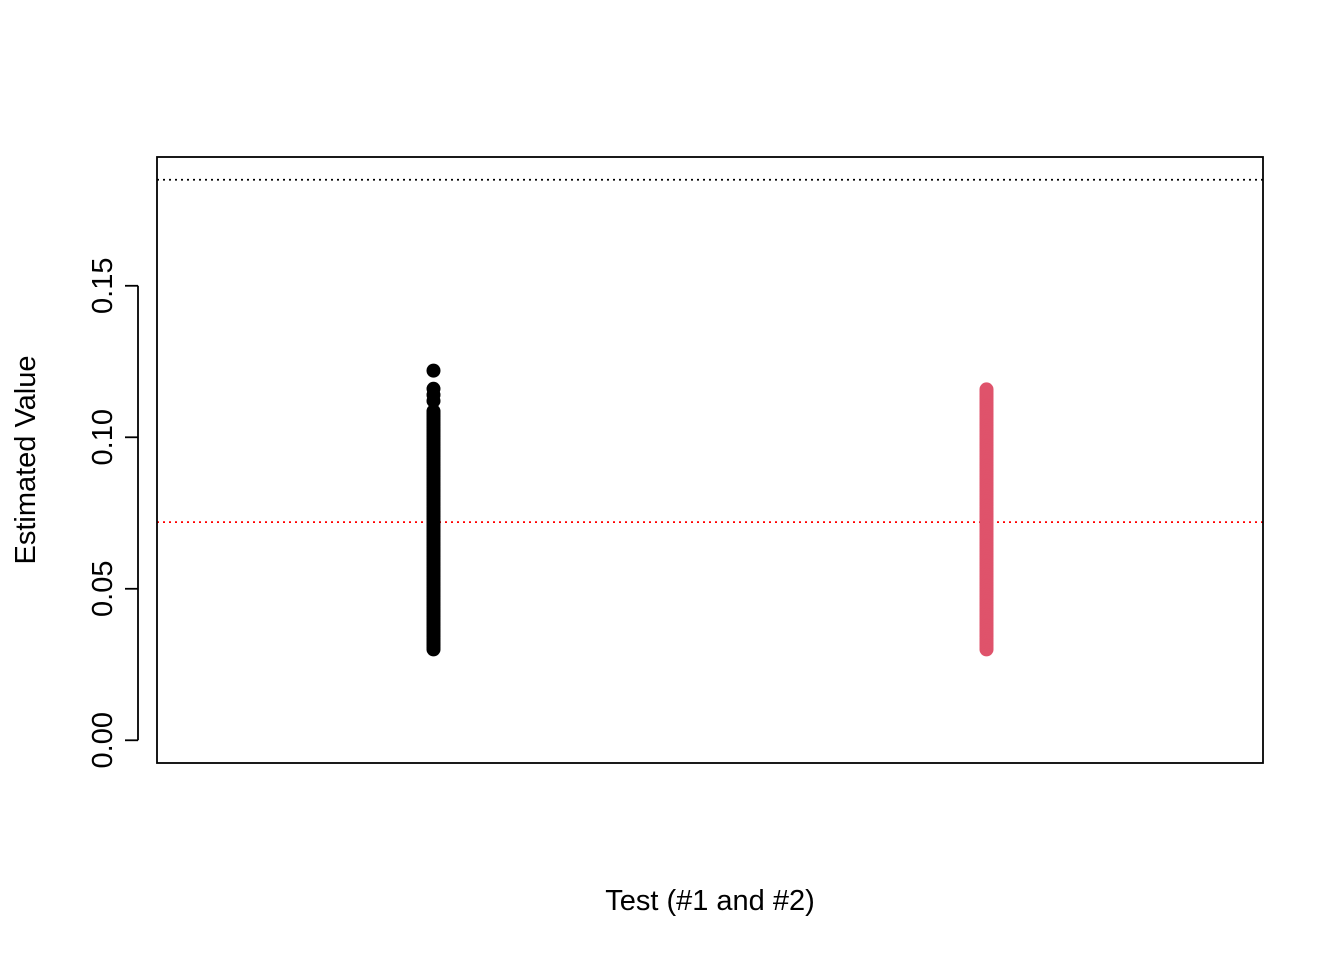 Image resolution: width=1344 pixels, height=960 pixels. I want to click on x-axis-label: Test (#1 and #2), so click(710, 901).